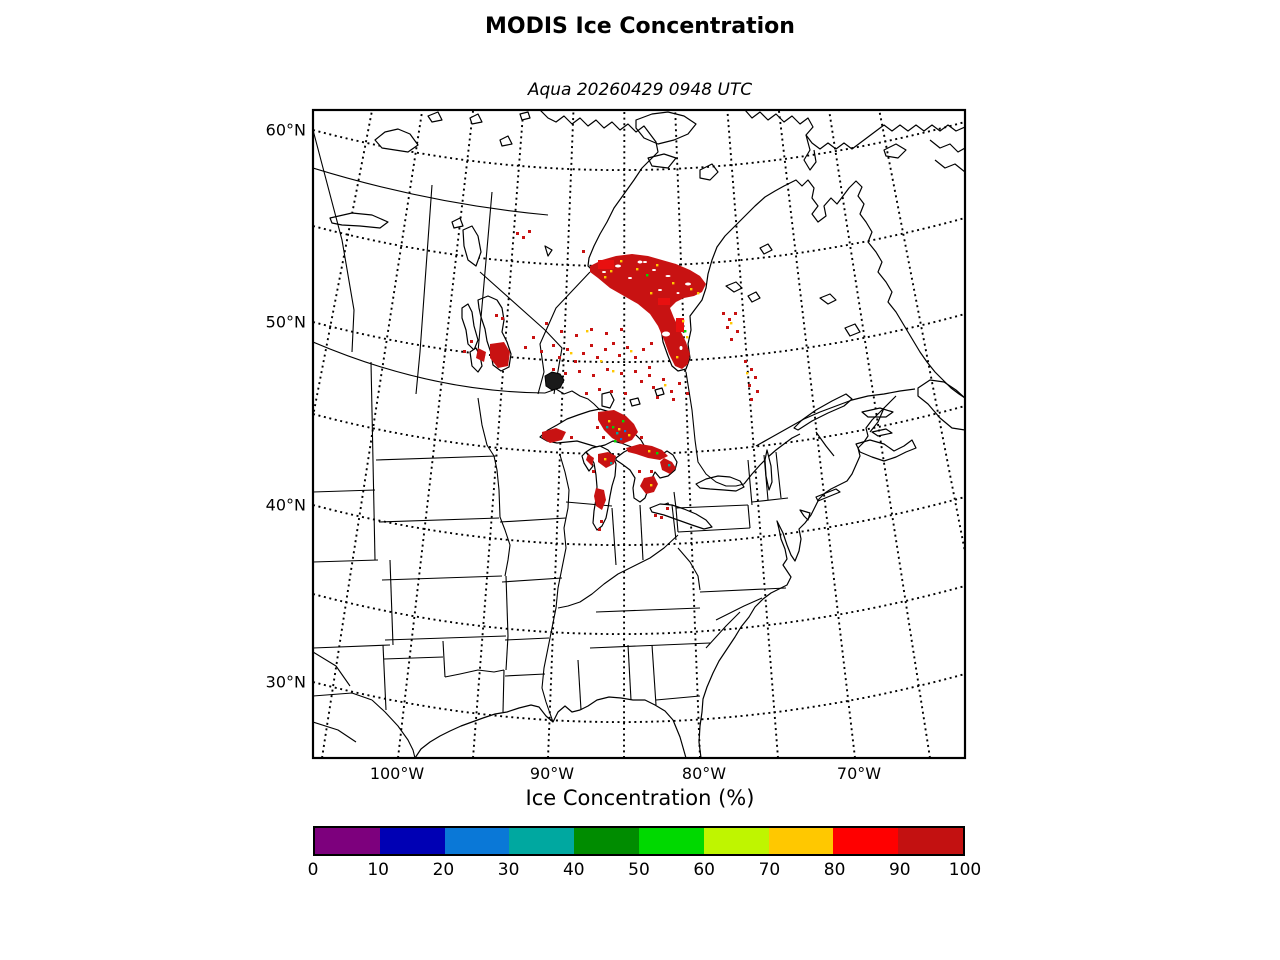 The width and height of the screenshot is (1280, 960). I want to click on hudson-bay-coastline, so click(752, 254).